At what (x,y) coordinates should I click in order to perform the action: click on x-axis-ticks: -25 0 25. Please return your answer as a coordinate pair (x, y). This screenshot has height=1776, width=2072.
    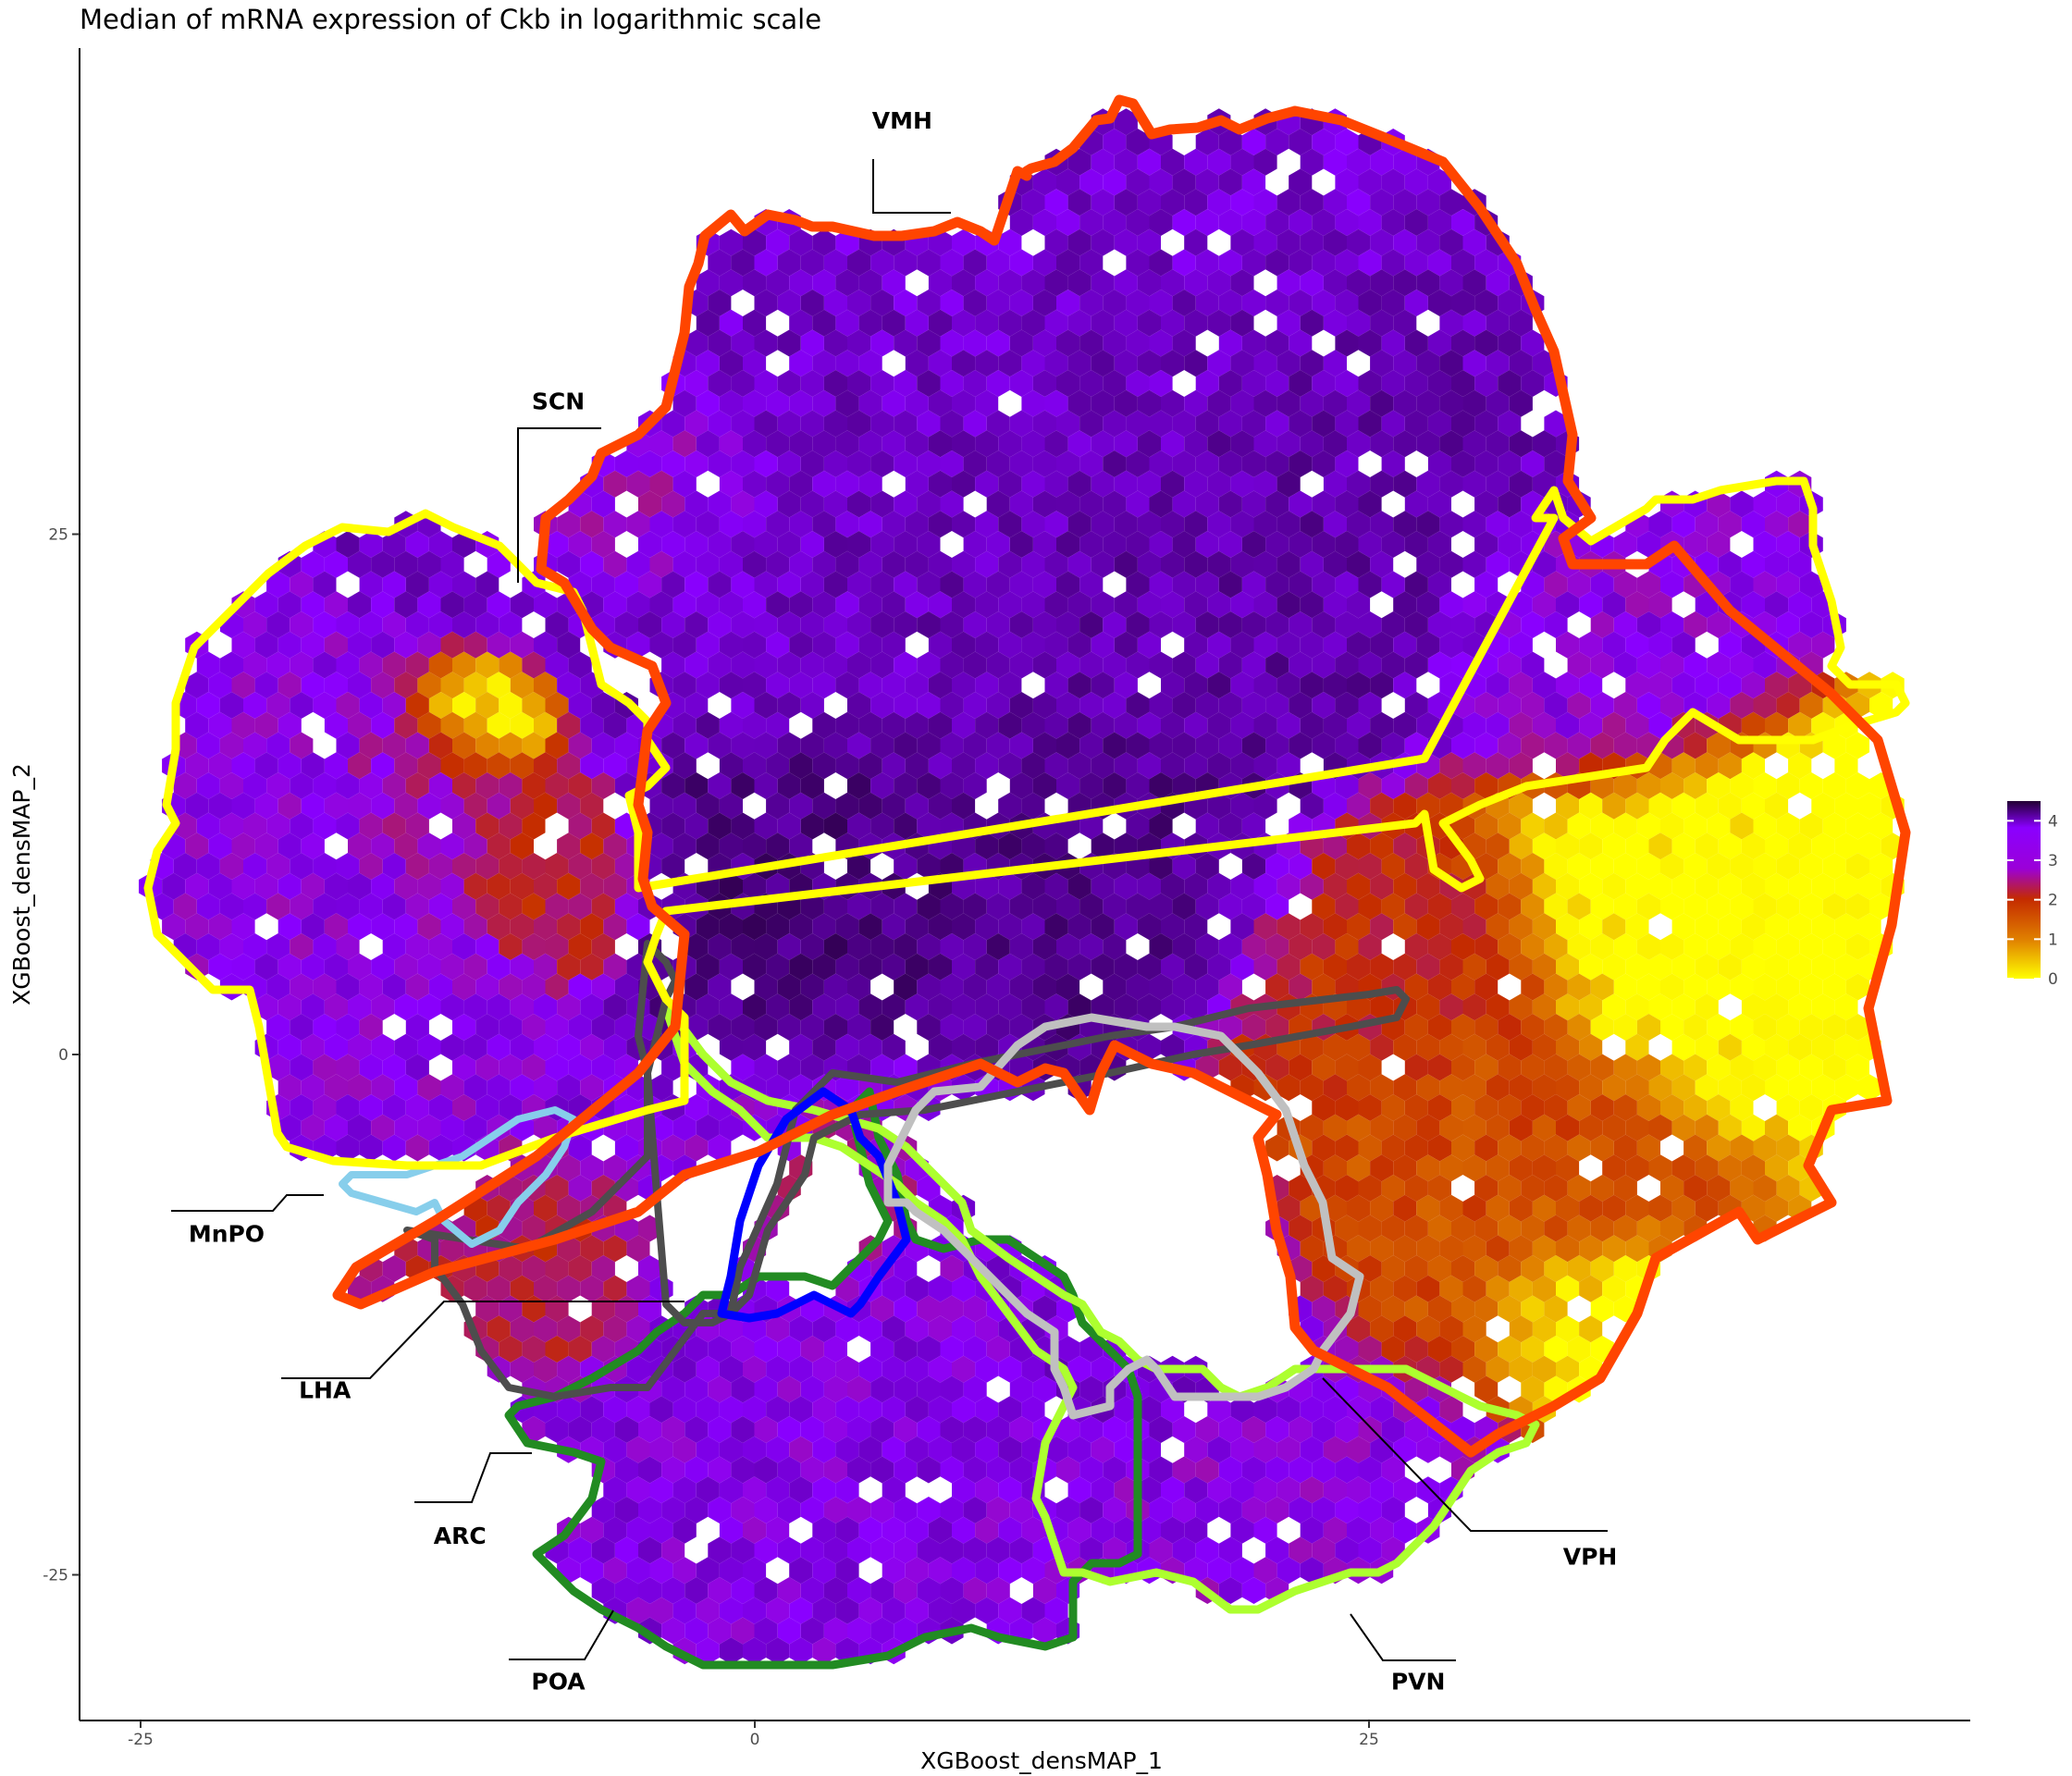
    Looking at the image, I should click on (754, 1735).